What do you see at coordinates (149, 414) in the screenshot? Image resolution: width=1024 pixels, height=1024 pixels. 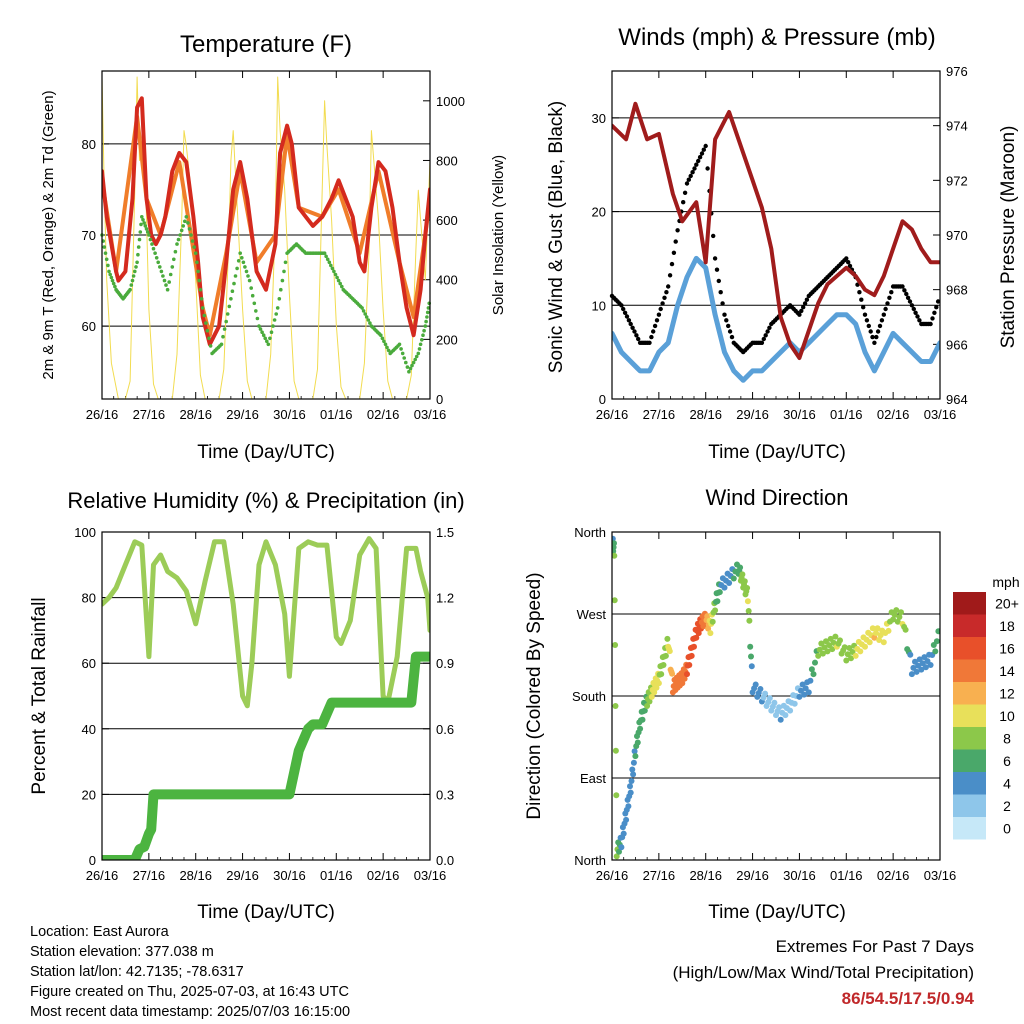 I see `temp-xtick-label-1: 27/16` at bounding box center [149, 414].